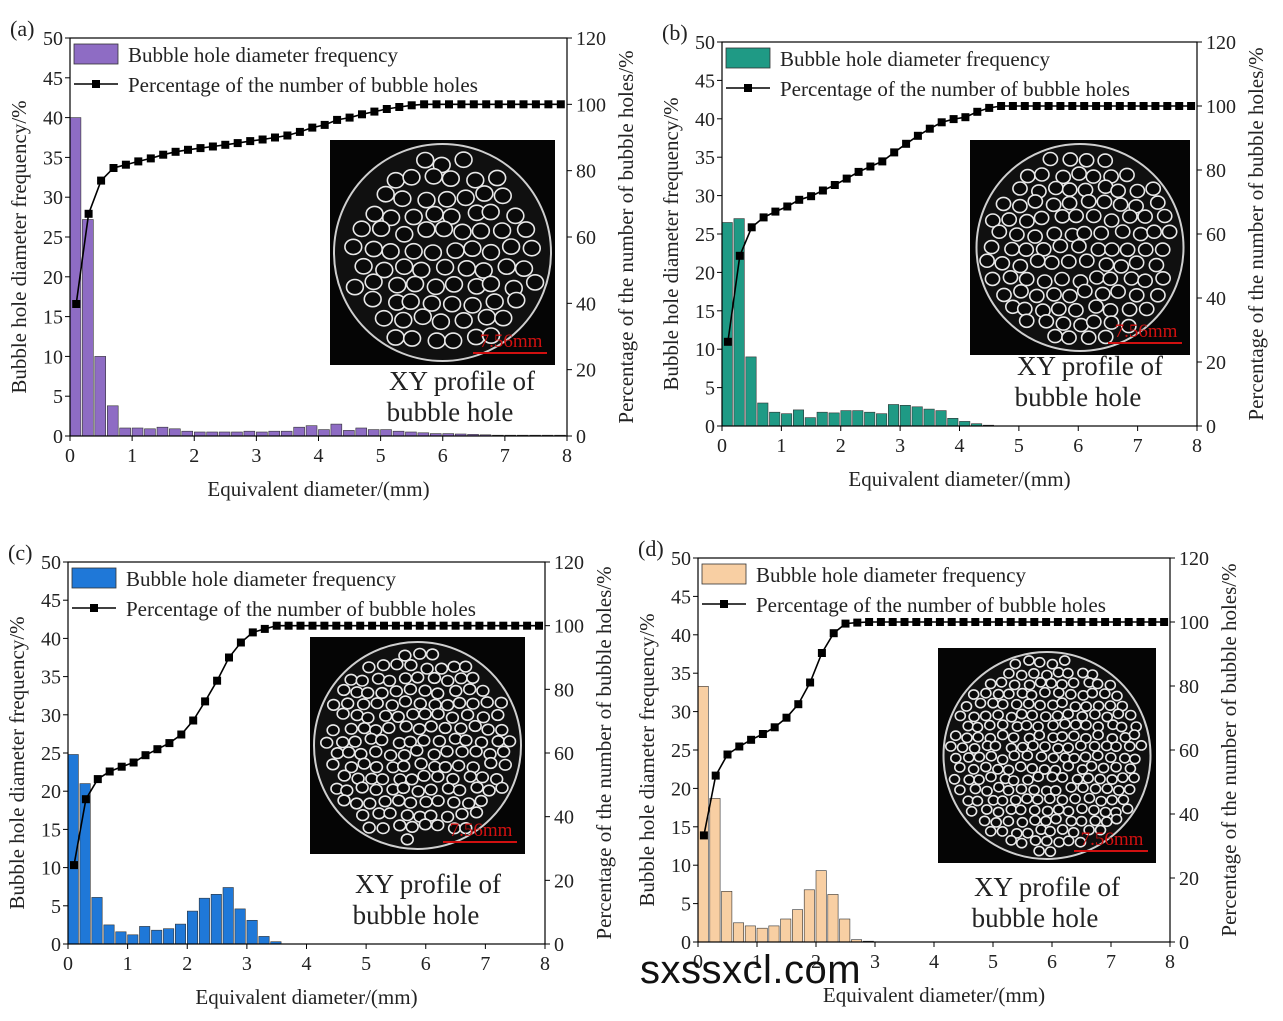 The height and width of the screenshot is (1021, 1283). What do you see at coordinates (261, 579) in the screenshot?
I see `legend-label-frequency: Bubble hole diameter frequency` at bounding box center [261, 579].